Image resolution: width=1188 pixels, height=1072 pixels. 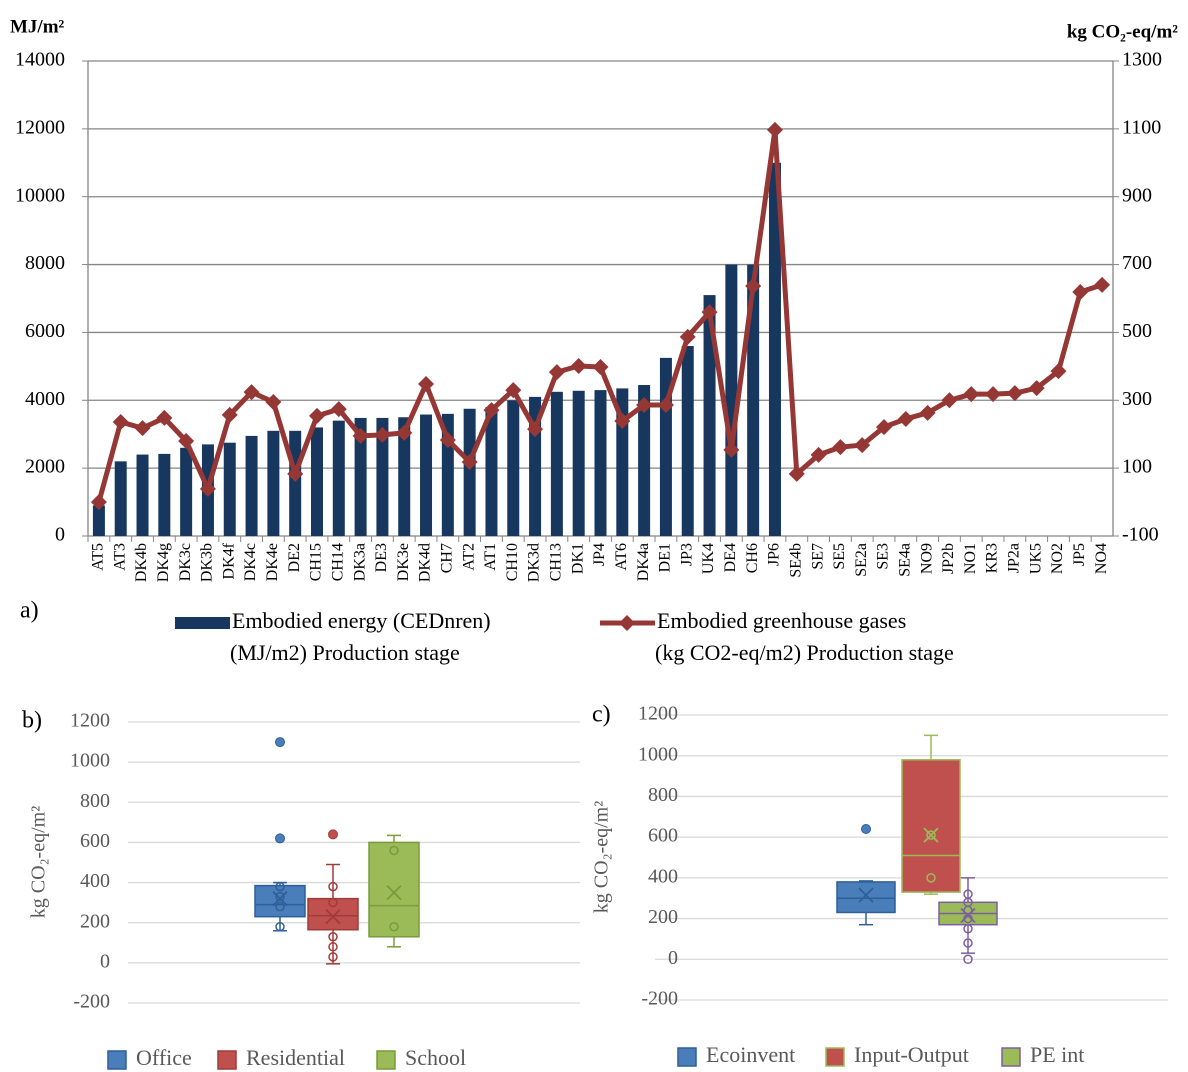 What do you see at coordinates (337, 562) in the screenshot?
I see `x-tick-label: CH14` at bounding box center [337, 562].